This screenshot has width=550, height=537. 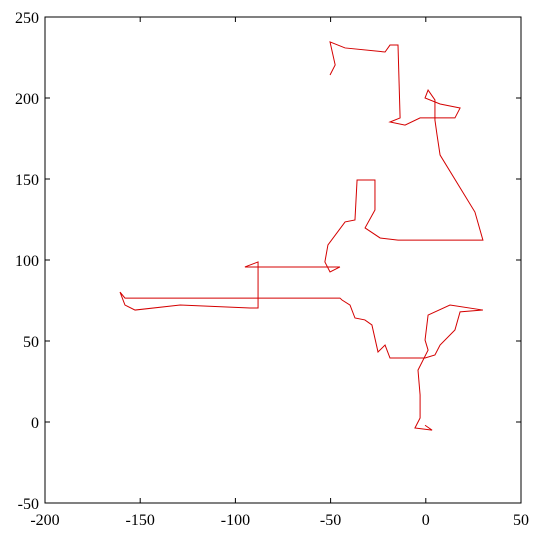 I want to click on y-tick-label: 250, so click(x=27, y=18).